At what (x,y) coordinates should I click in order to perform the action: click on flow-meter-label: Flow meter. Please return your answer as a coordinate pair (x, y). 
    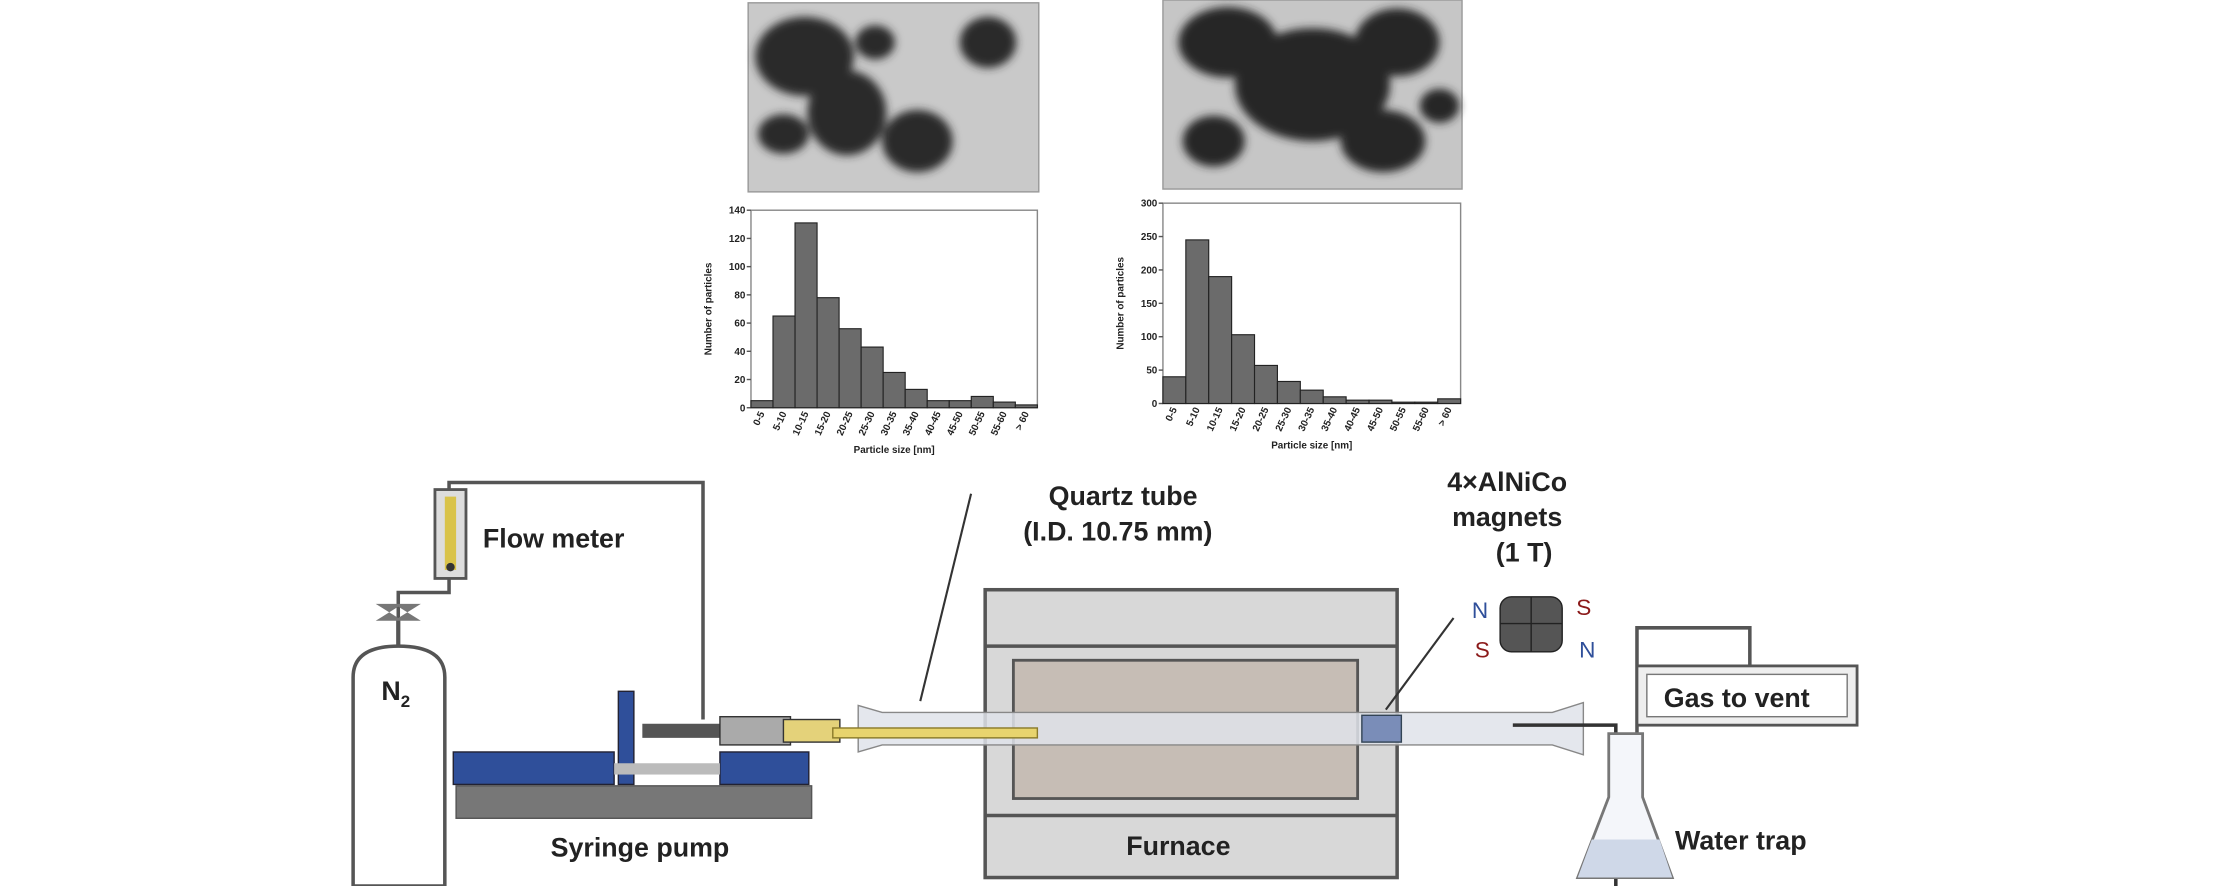
    Looking at the image, I should click on (554, 538).